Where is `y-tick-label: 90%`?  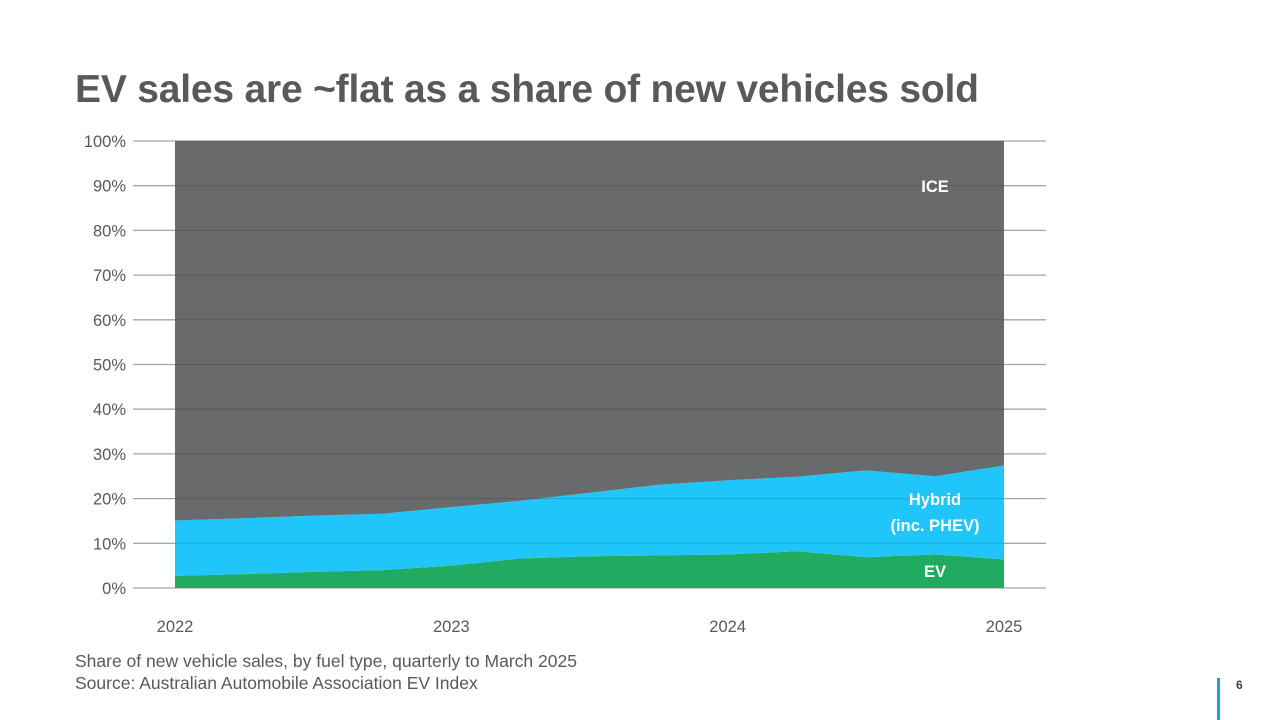
y-tick-label: 90% is located at coordinates (109, 187).